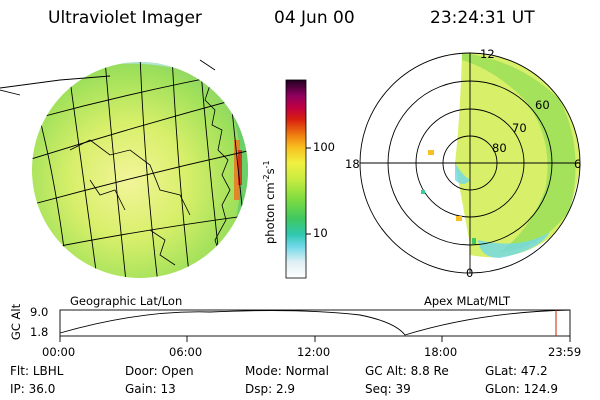 The width and height of the screenshot is (600, 400). Describe the element at coordinates (270, 389) in the screenshot. I see `status-dsp: Dsp: 2.9` at that location.